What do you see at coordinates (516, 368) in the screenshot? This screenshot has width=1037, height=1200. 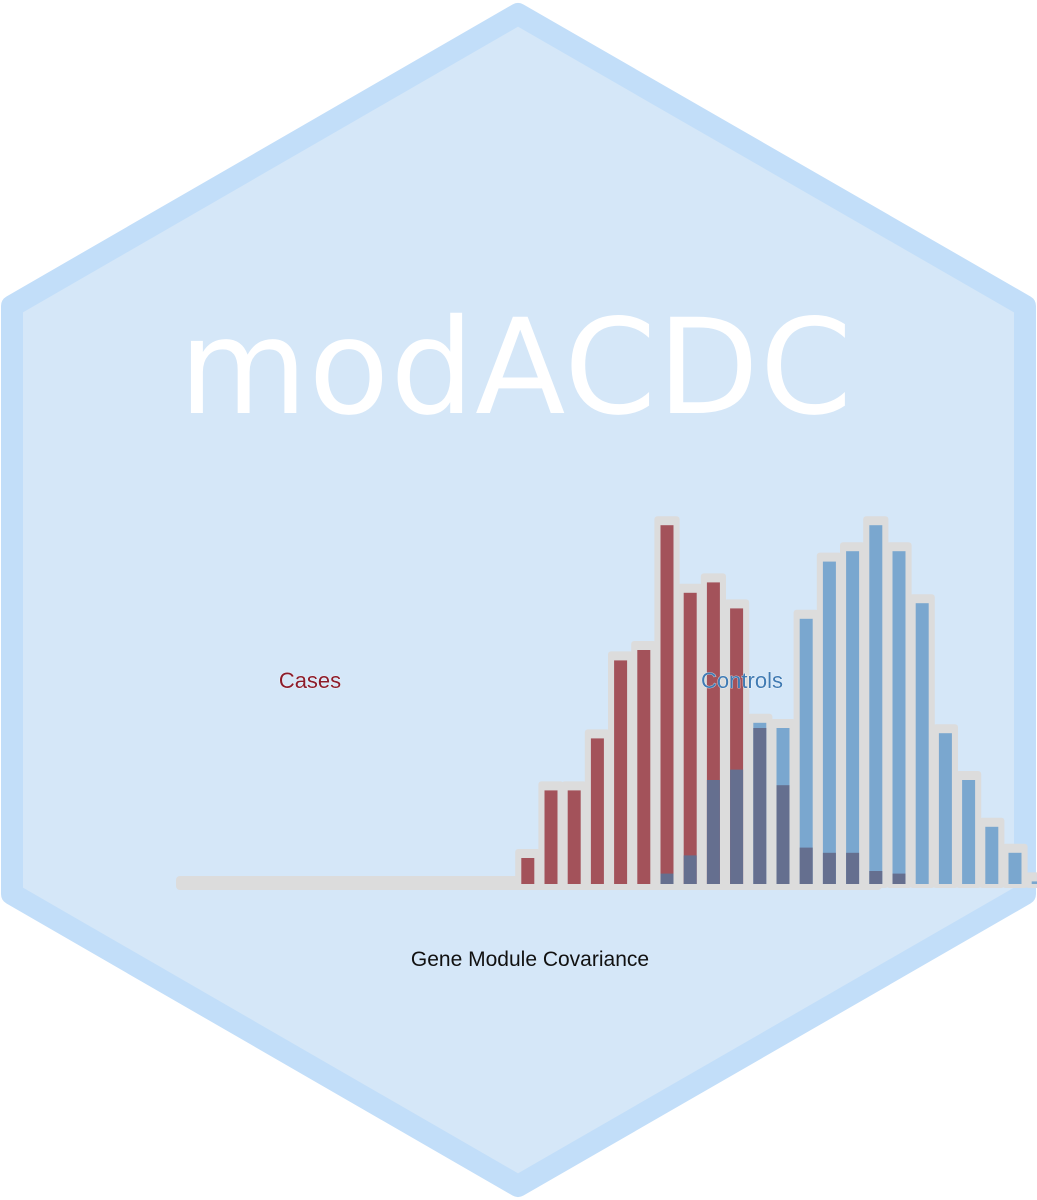 I see `logo-title: modACDC` at bounding box center [516, 368].